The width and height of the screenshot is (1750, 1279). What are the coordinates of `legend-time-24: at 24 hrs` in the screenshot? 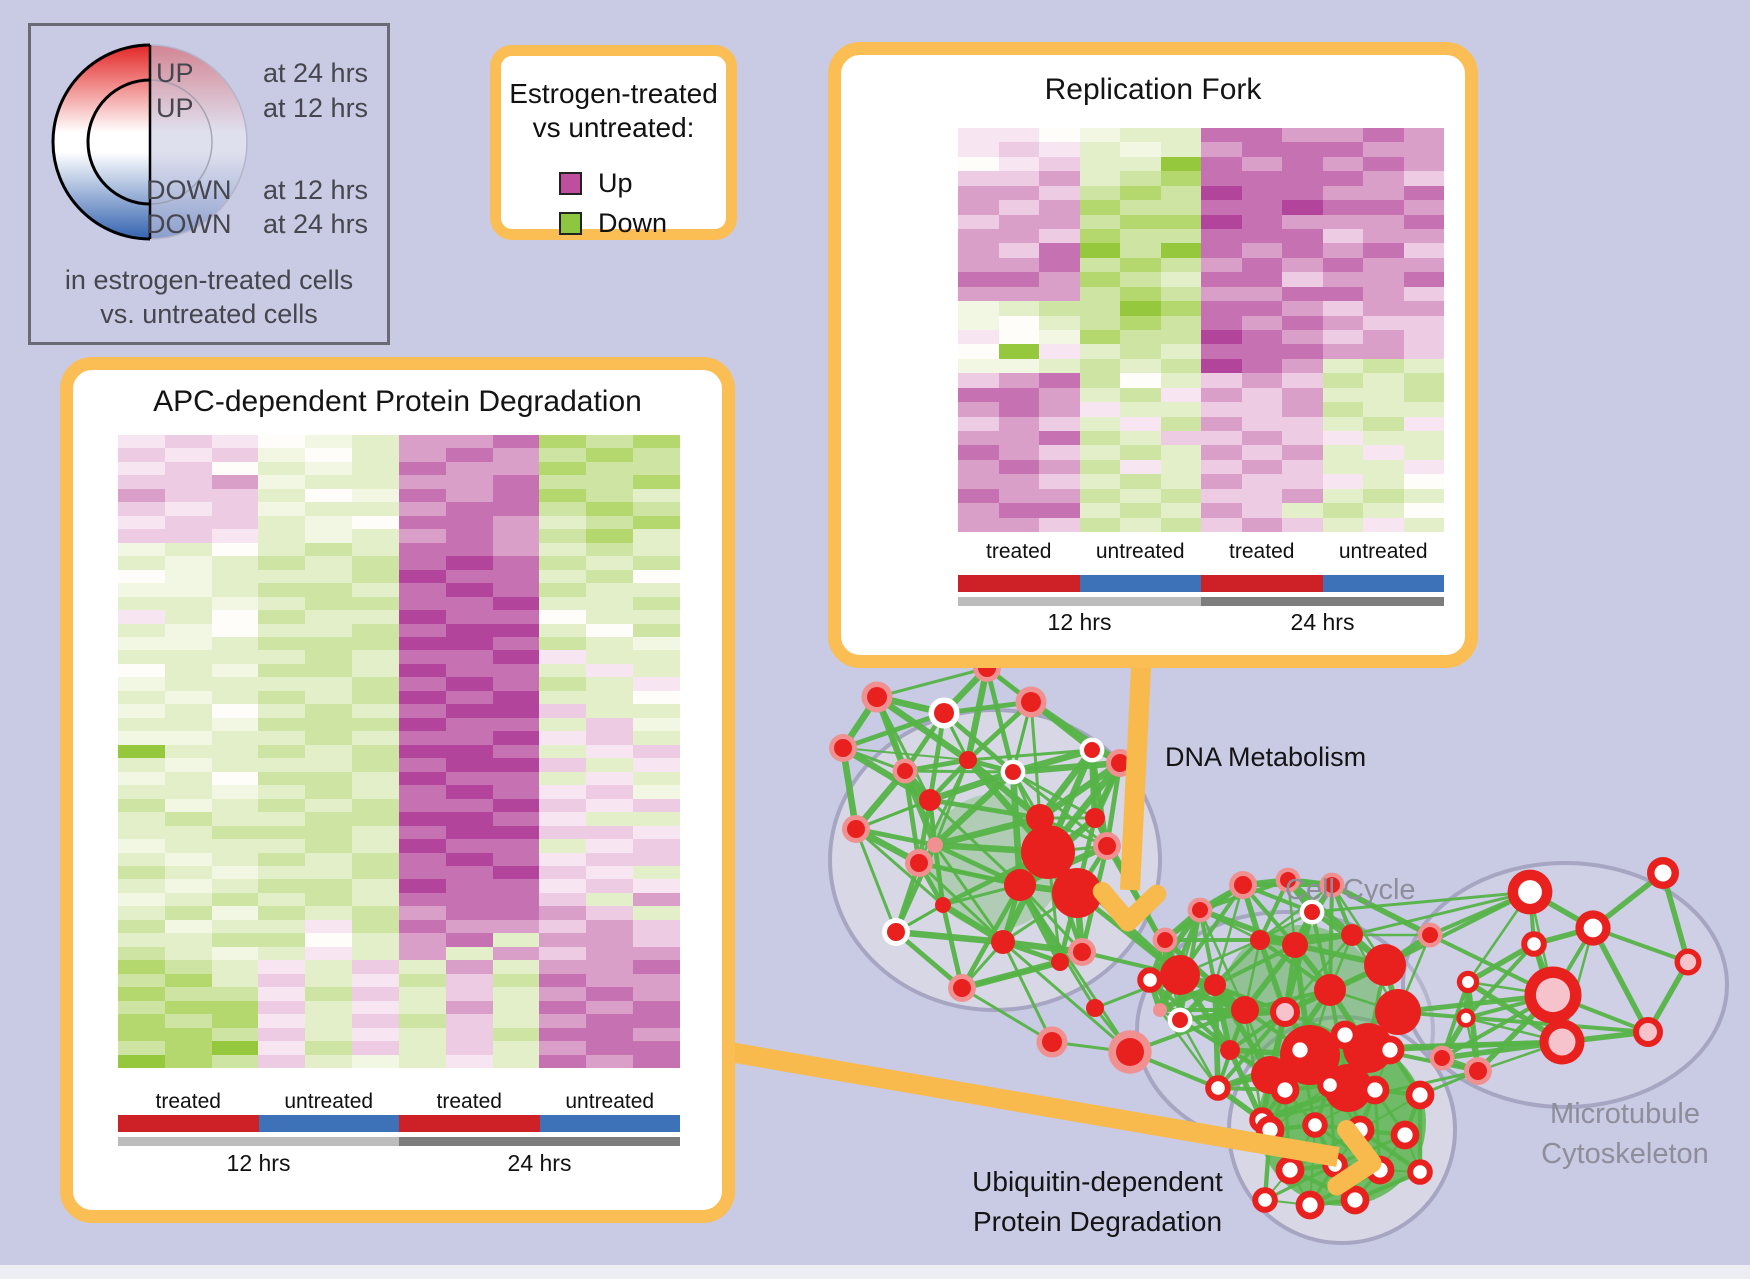 It's located at (316, 73).